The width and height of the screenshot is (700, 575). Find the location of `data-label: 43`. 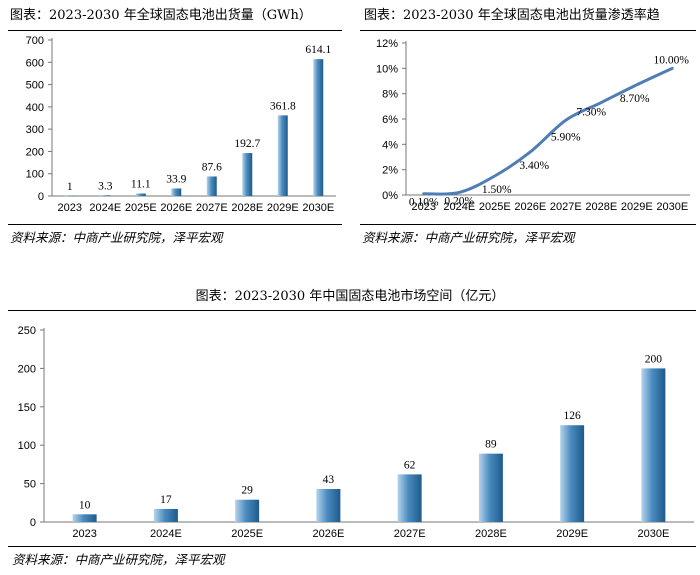

data-label: 43 is located at coordinates (329, 480).